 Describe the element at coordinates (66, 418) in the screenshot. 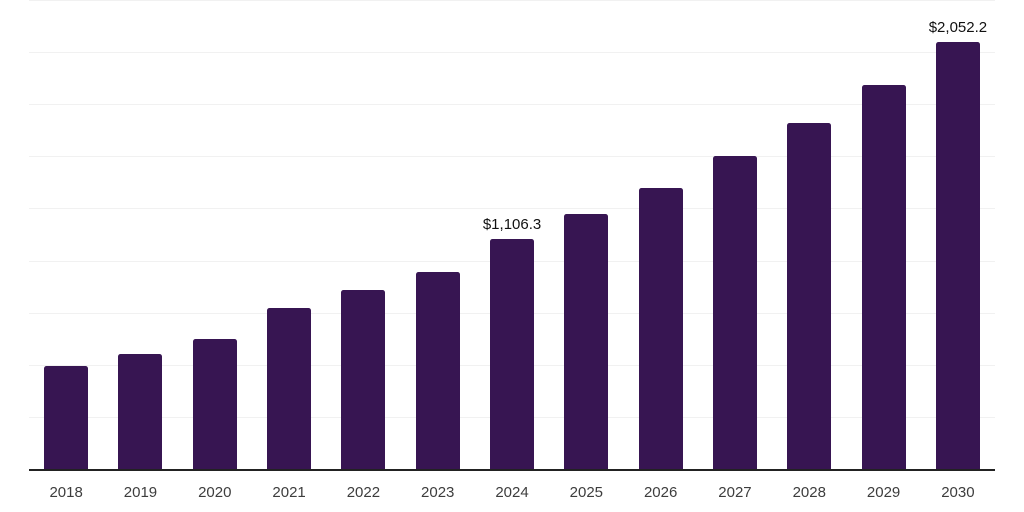

I see `bar-2018` at that location.